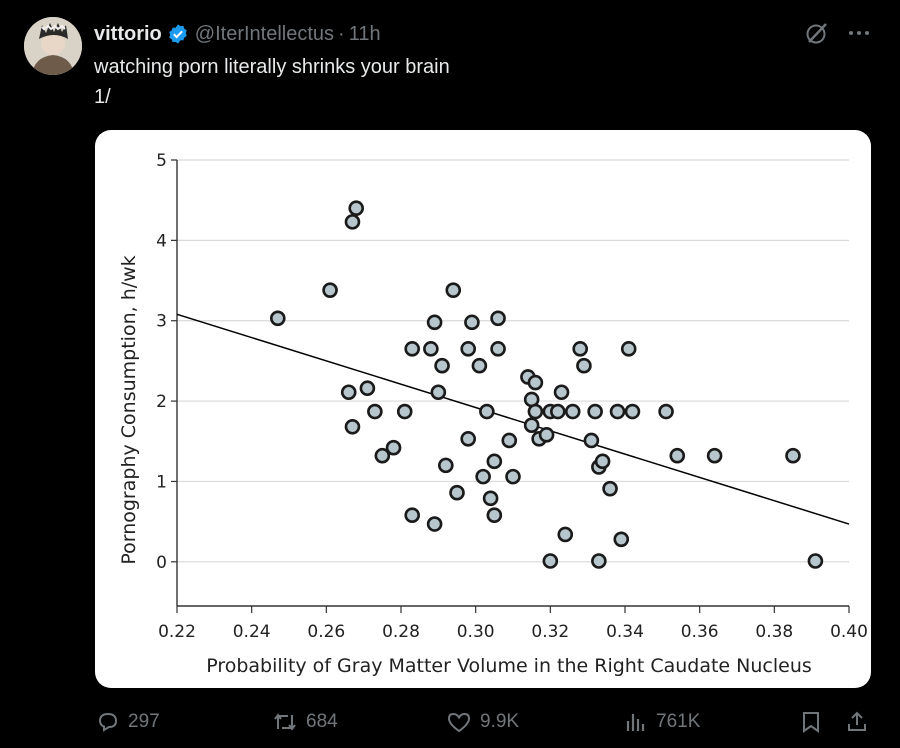  What do you see at coordinates (401, 632) in the screenshot?
I see `x-tick-label: 0.28` at bounding box center [401, 632].